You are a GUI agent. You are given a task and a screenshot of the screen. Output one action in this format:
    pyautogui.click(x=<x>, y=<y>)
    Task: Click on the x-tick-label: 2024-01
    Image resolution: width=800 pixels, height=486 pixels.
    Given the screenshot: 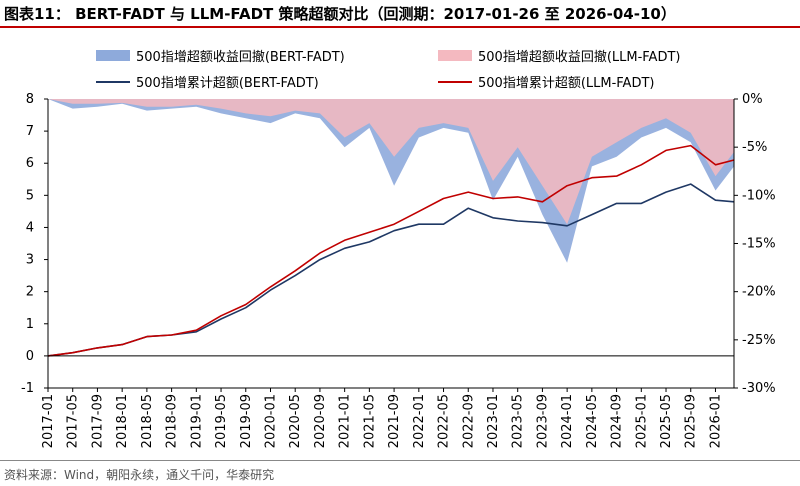 What is the action you would take?
    pyautogui.click(x=567, y=421)
    